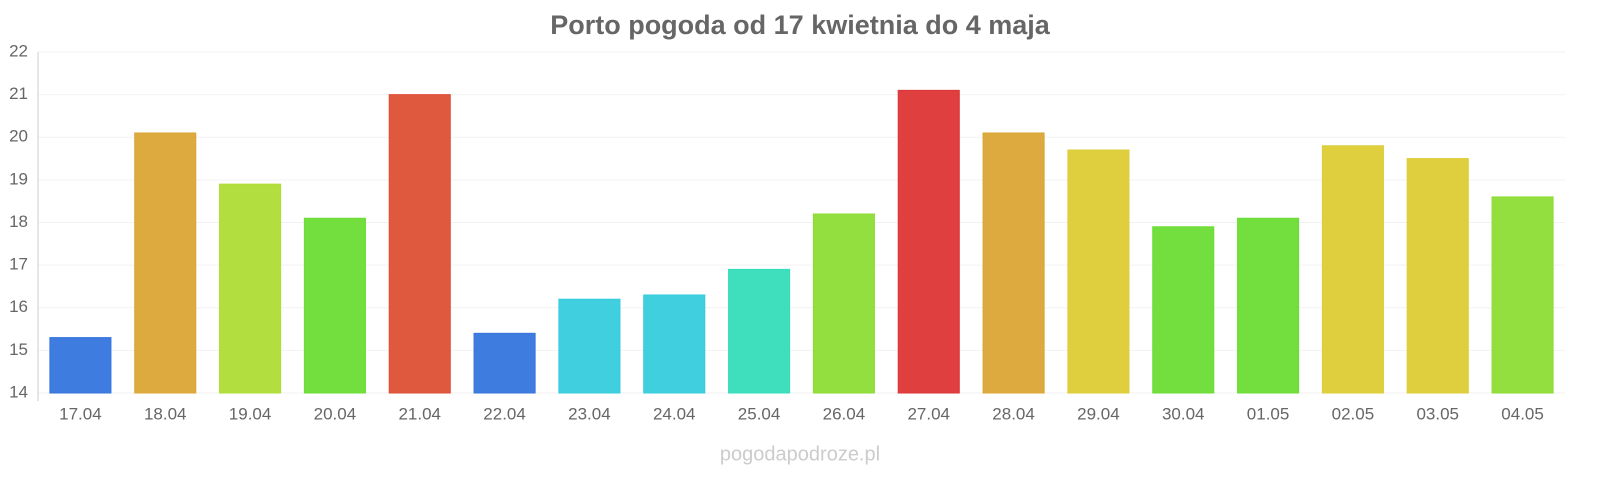  I want to click on x-tick-label: 23.04, so click(589, 413).